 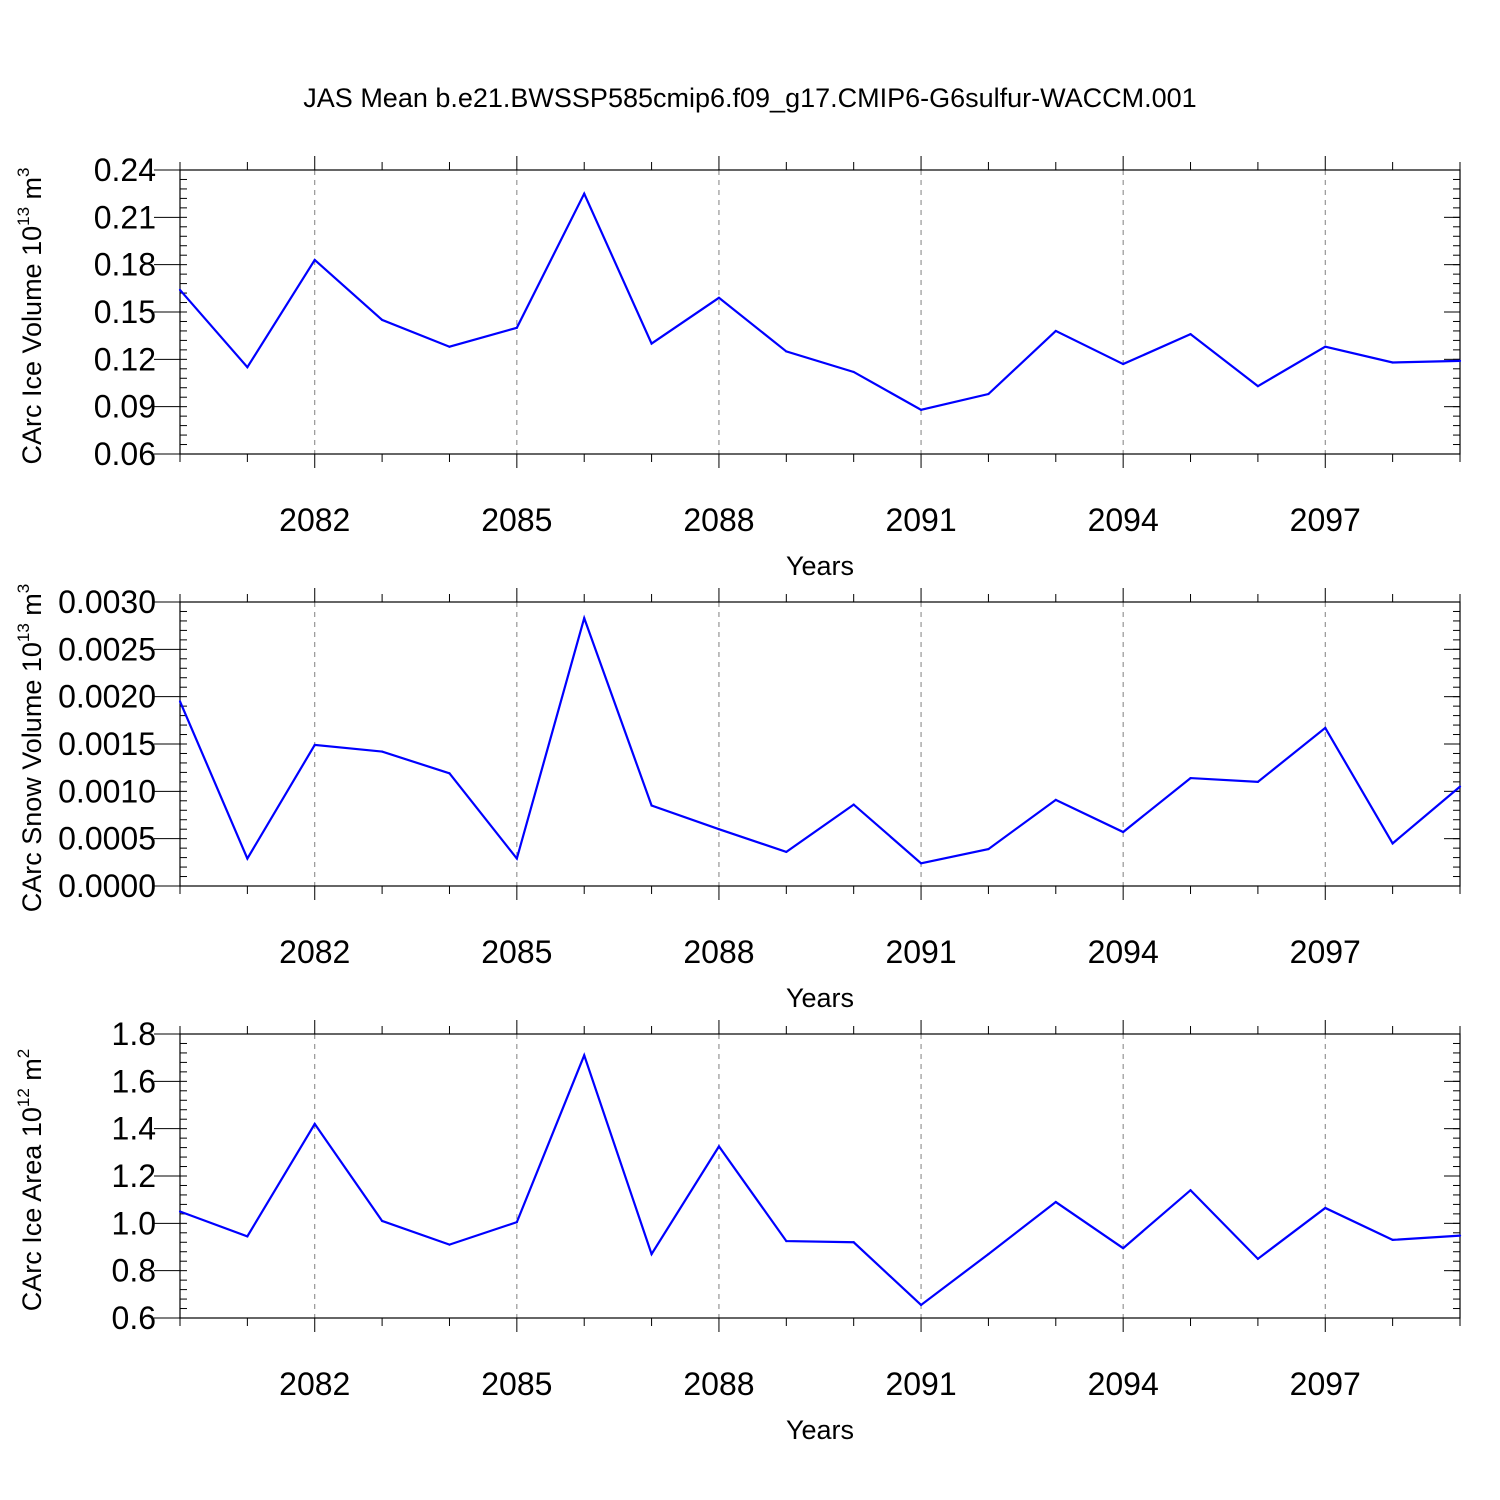 I want to click on y-tick-label: 0.0020, so click(x=107, y=697).